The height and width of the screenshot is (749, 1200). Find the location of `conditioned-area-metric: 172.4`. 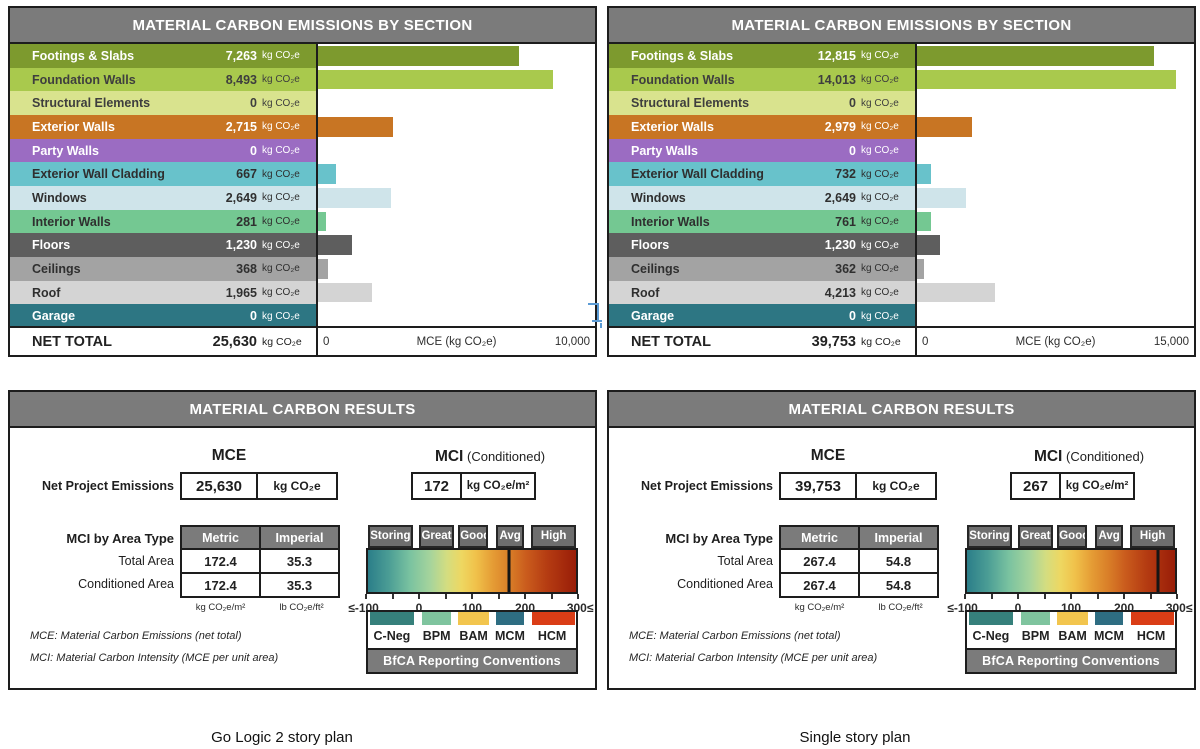

conditioned-area-metric: 172.4 is located at coordinates (220, 585).